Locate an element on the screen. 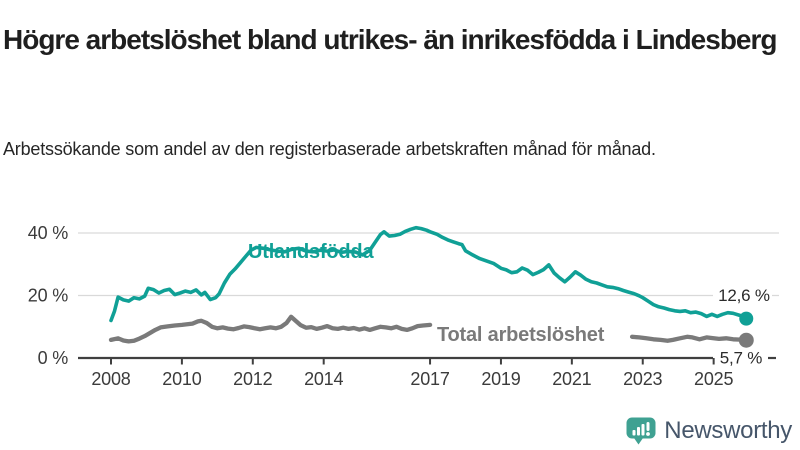 Image resolution: width=800 pixels, height=450 pixels. x-tick-label: 2008 is located at coordinates (110, 379).